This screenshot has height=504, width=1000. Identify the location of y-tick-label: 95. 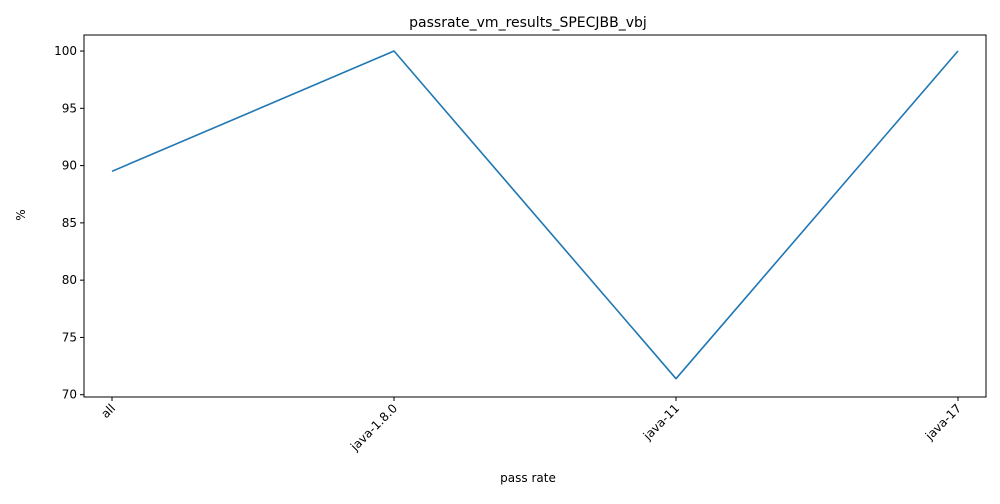
(69, 108).